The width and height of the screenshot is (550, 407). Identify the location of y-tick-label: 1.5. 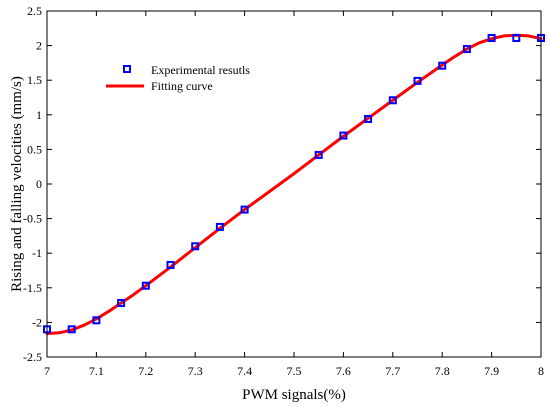
(34, 80).